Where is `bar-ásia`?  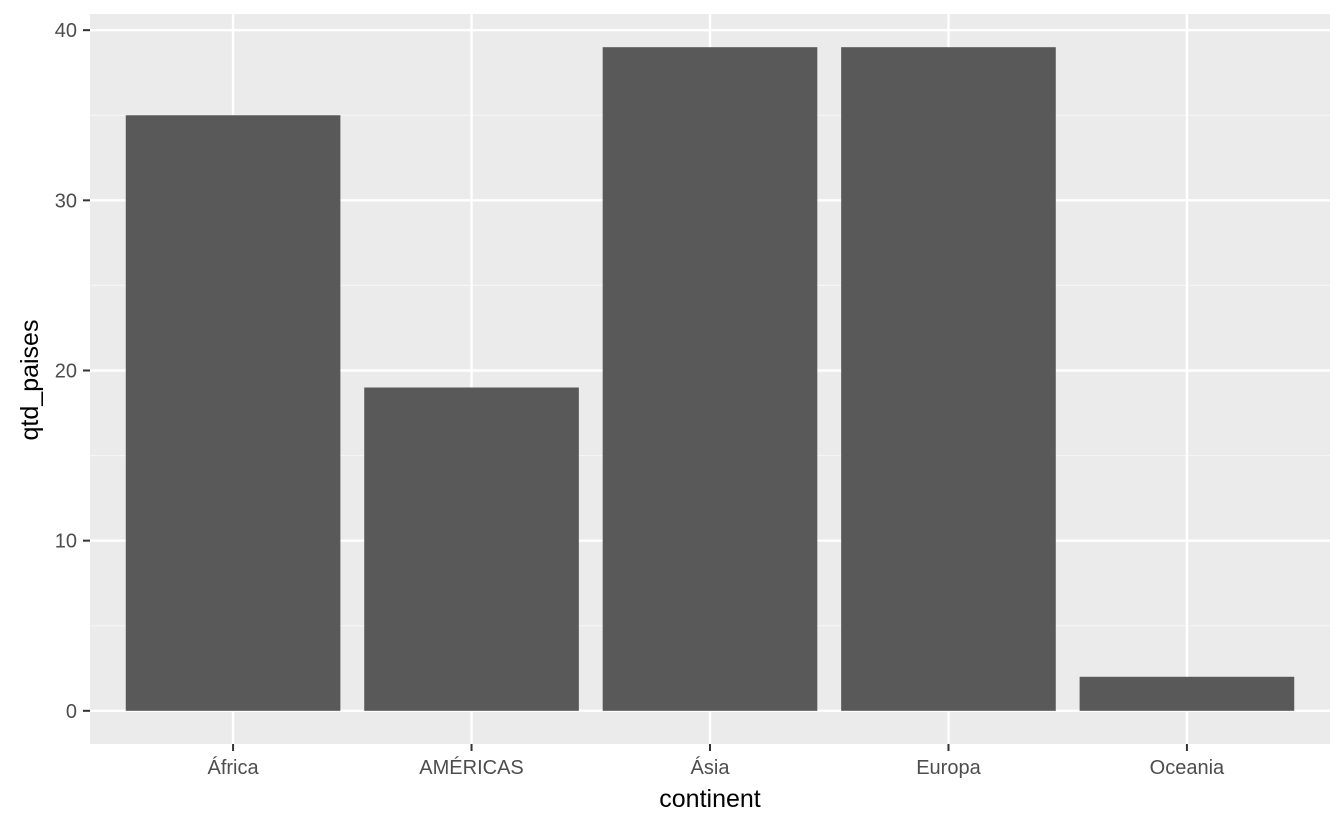
bar-ásia is located at coordinates (710, 379).